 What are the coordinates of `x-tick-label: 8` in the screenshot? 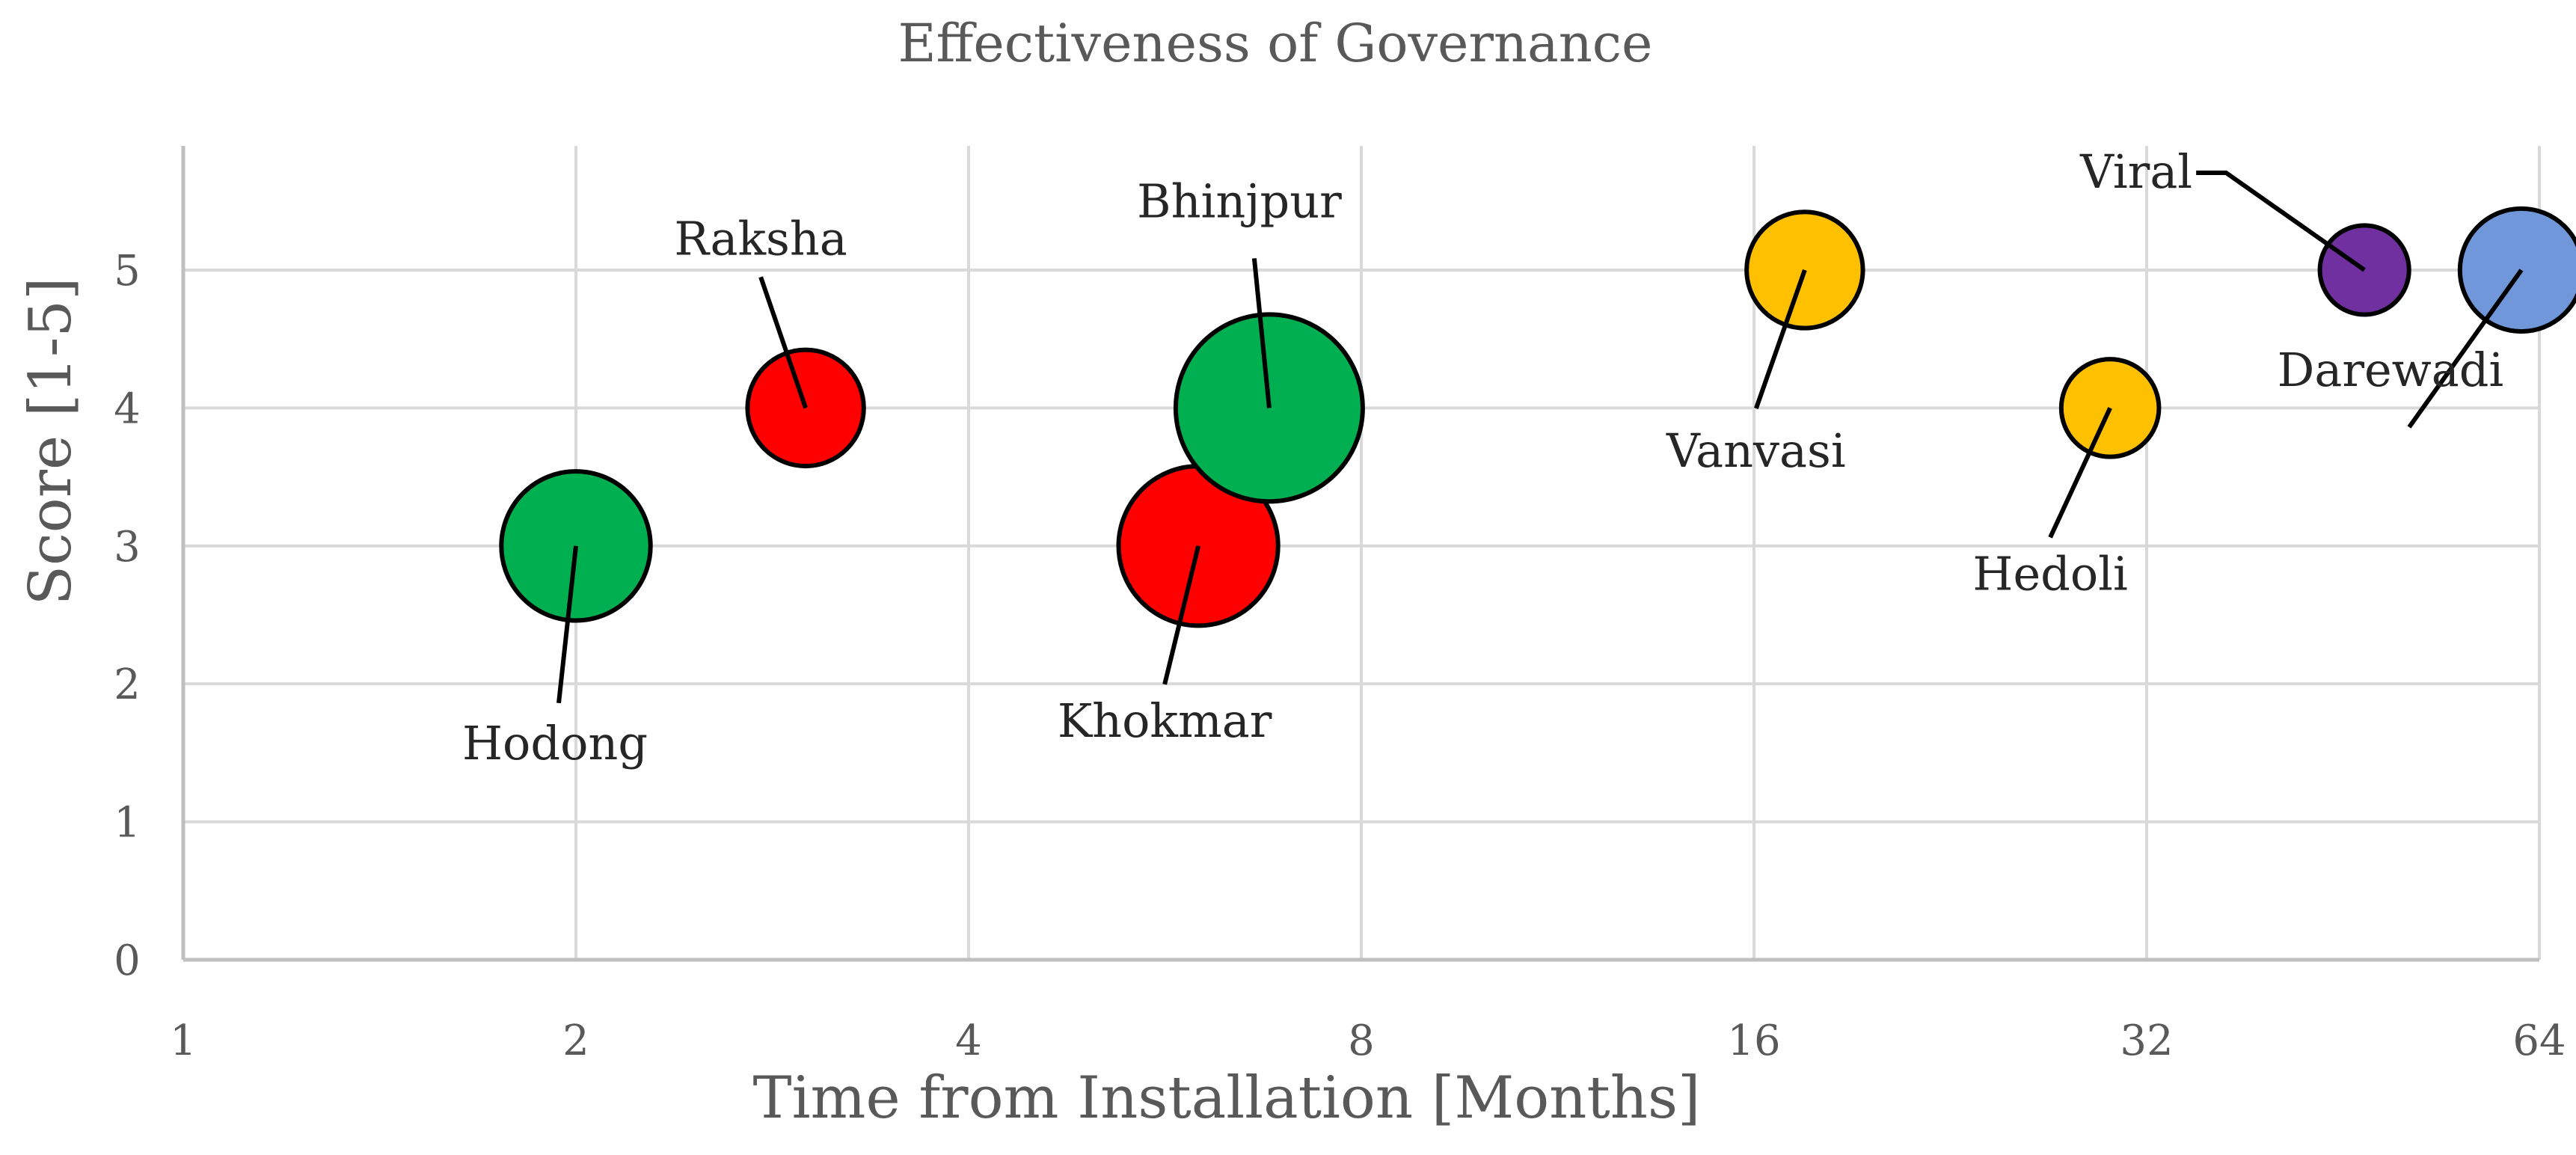 It's located at (1361, 1041).